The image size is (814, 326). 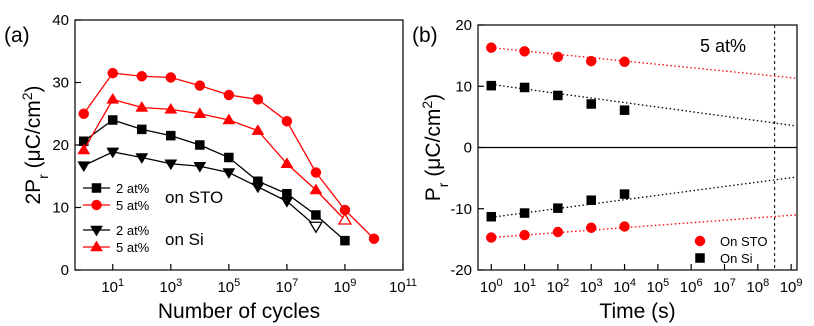 I want to click on x-tick-label: 10⁷, so click(x=286, y=286).